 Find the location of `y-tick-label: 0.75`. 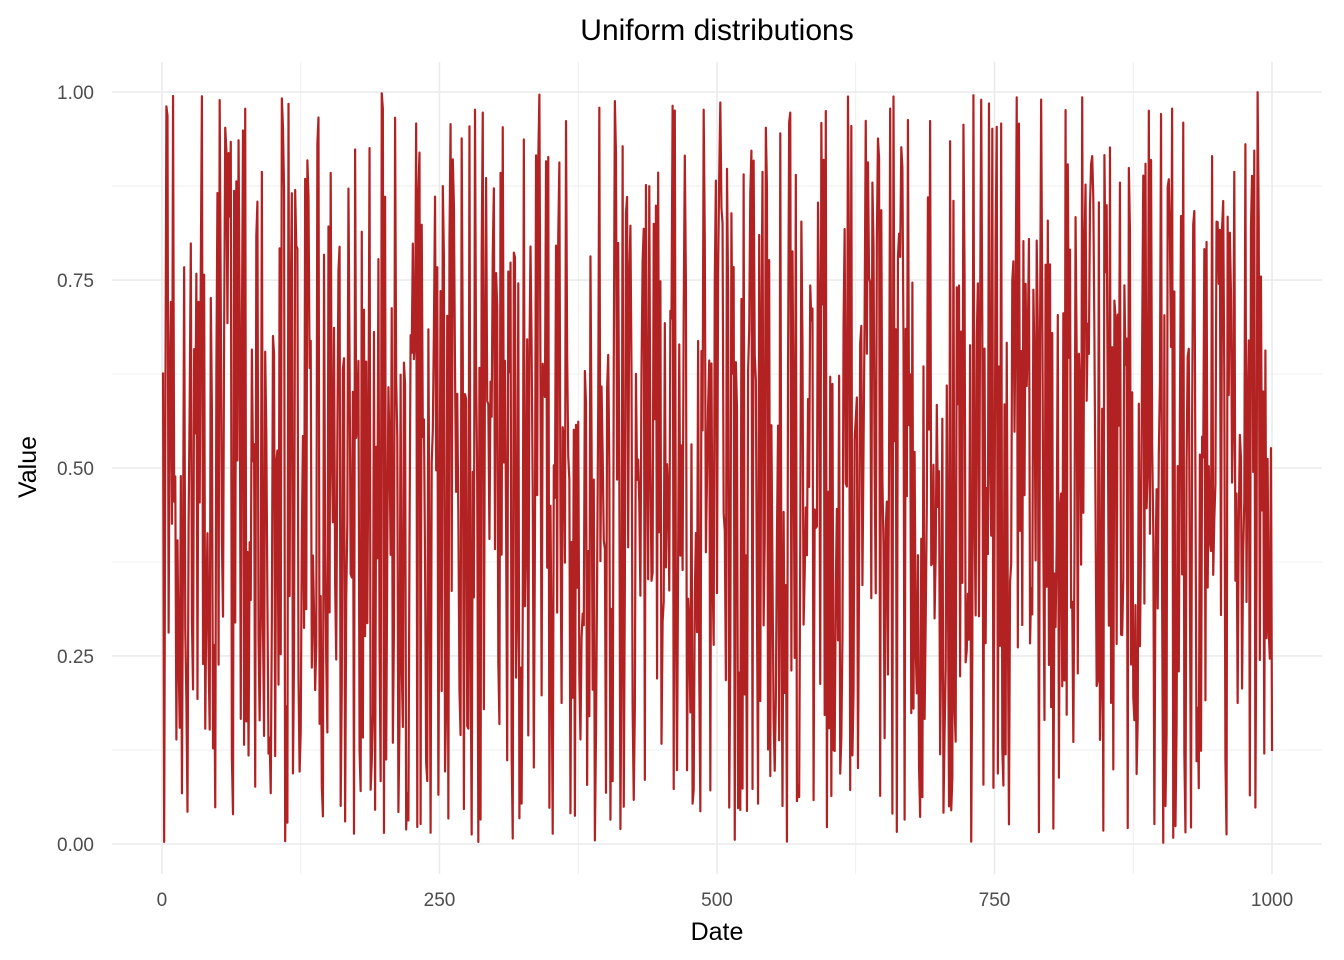

y-tick-label: 0.75 is located at coordinates (75, 281).